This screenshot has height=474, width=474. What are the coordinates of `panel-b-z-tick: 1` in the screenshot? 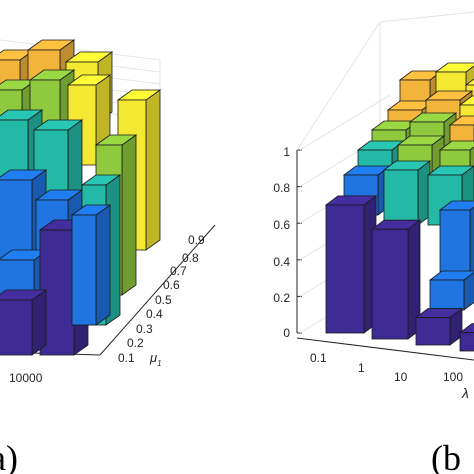 It's located at (286, 152).